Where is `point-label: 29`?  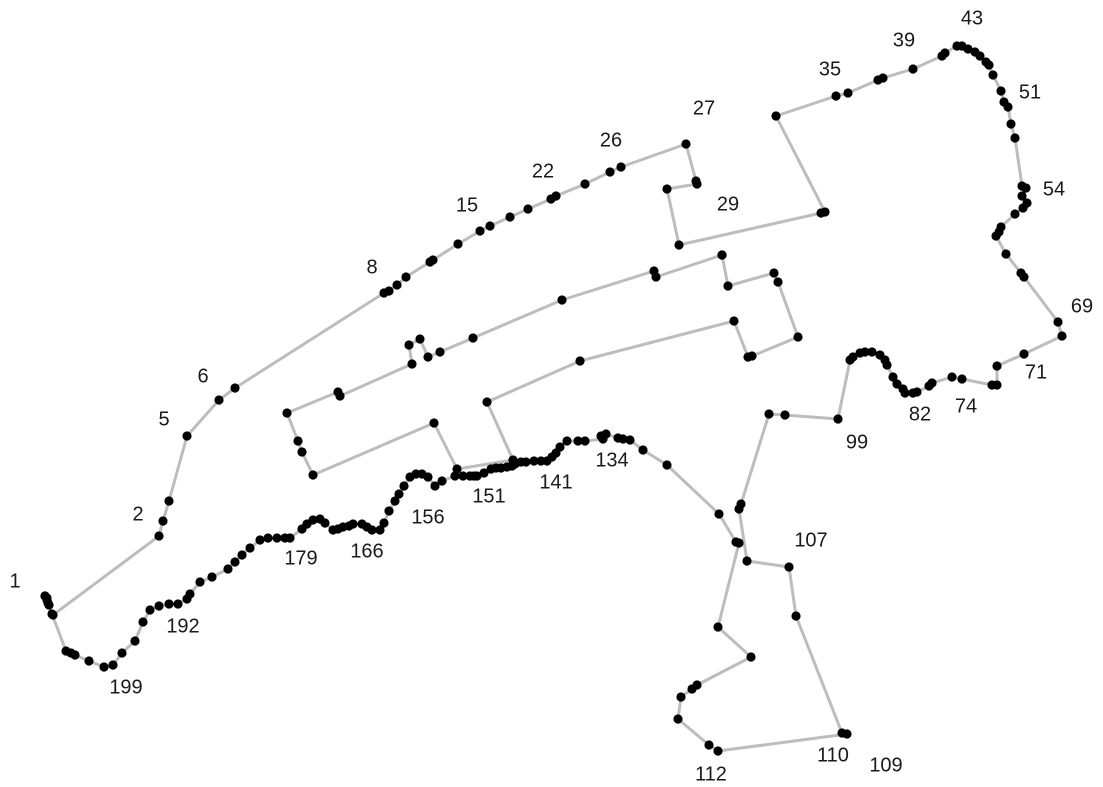 point-label: 29 is located at coordinates (728, 204).